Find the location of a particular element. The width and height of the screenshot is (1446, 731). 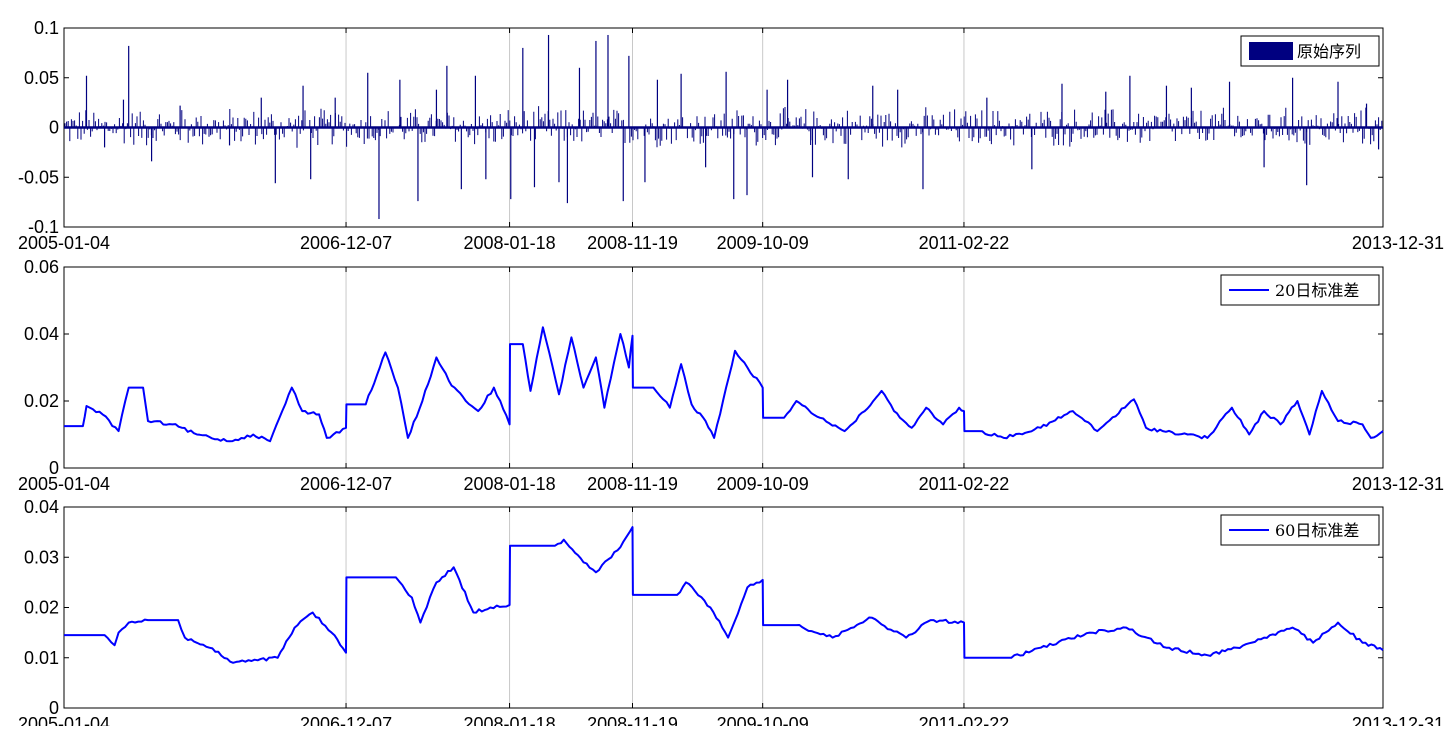

y-tick-label: 0.1 is located at coordinates (46, 28).